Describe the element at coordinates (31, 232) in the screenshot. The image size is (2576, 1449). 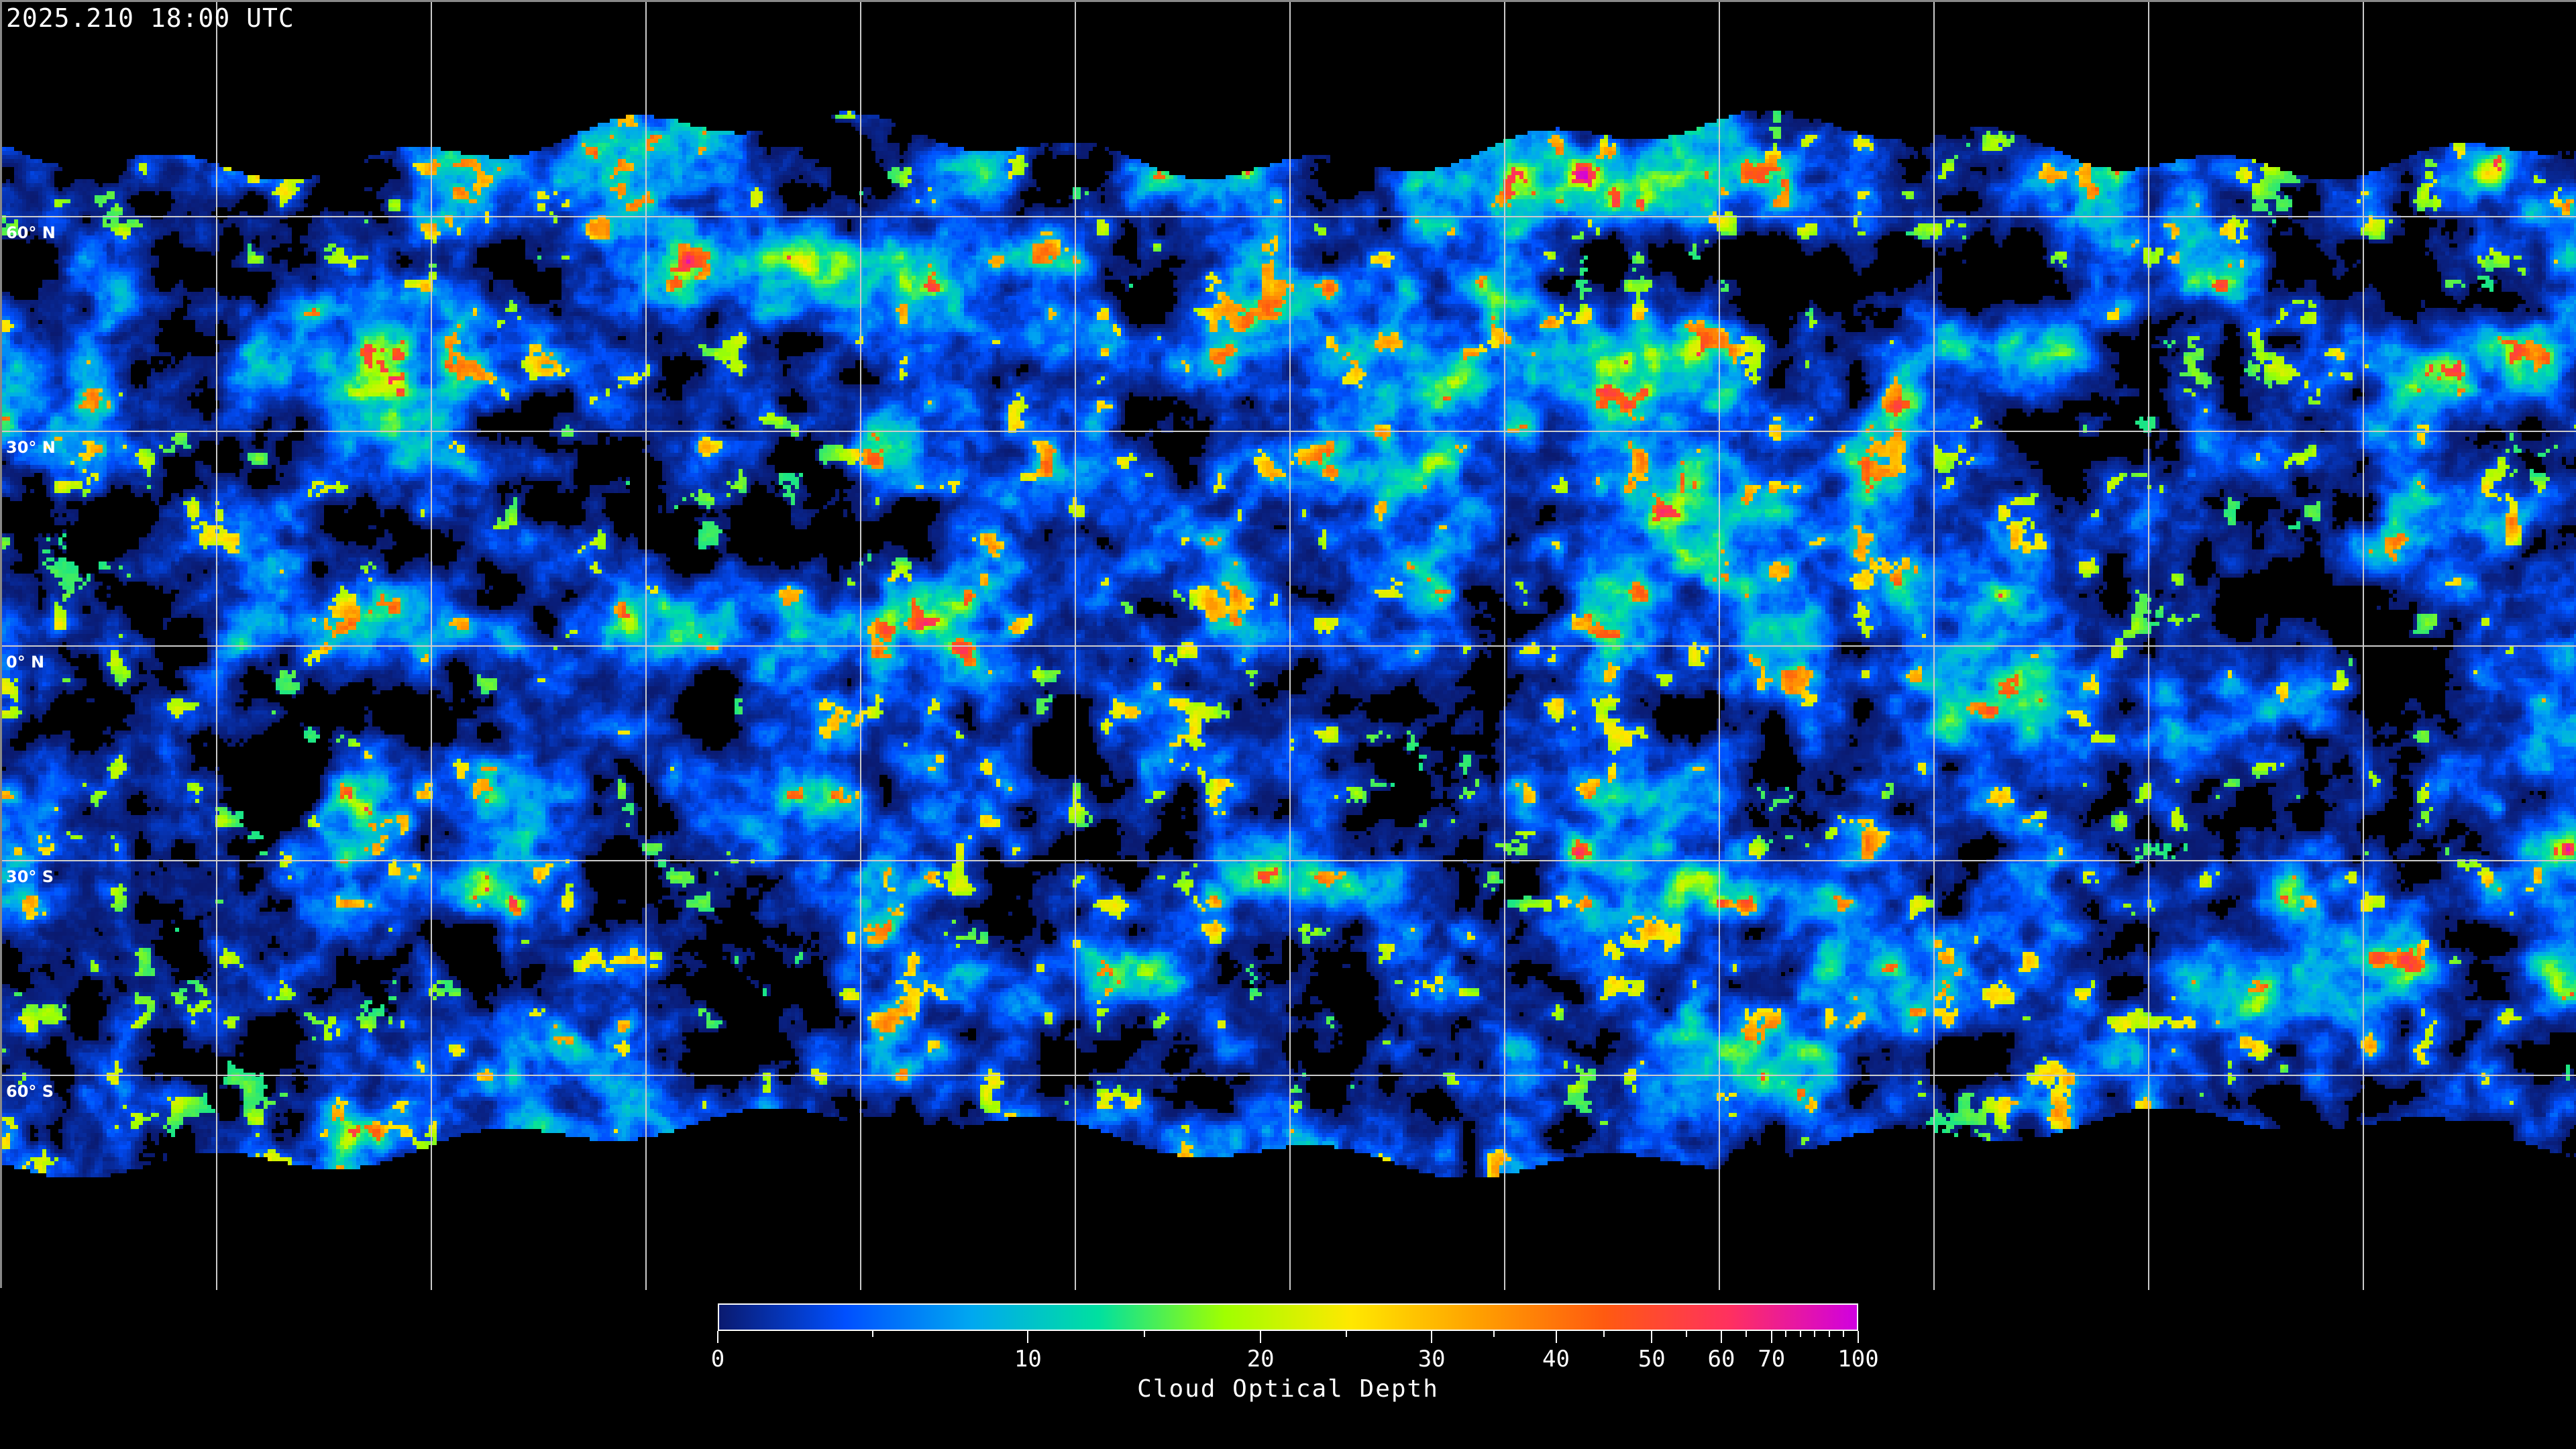
I see `lat-label-60n: 60° N` at that location.